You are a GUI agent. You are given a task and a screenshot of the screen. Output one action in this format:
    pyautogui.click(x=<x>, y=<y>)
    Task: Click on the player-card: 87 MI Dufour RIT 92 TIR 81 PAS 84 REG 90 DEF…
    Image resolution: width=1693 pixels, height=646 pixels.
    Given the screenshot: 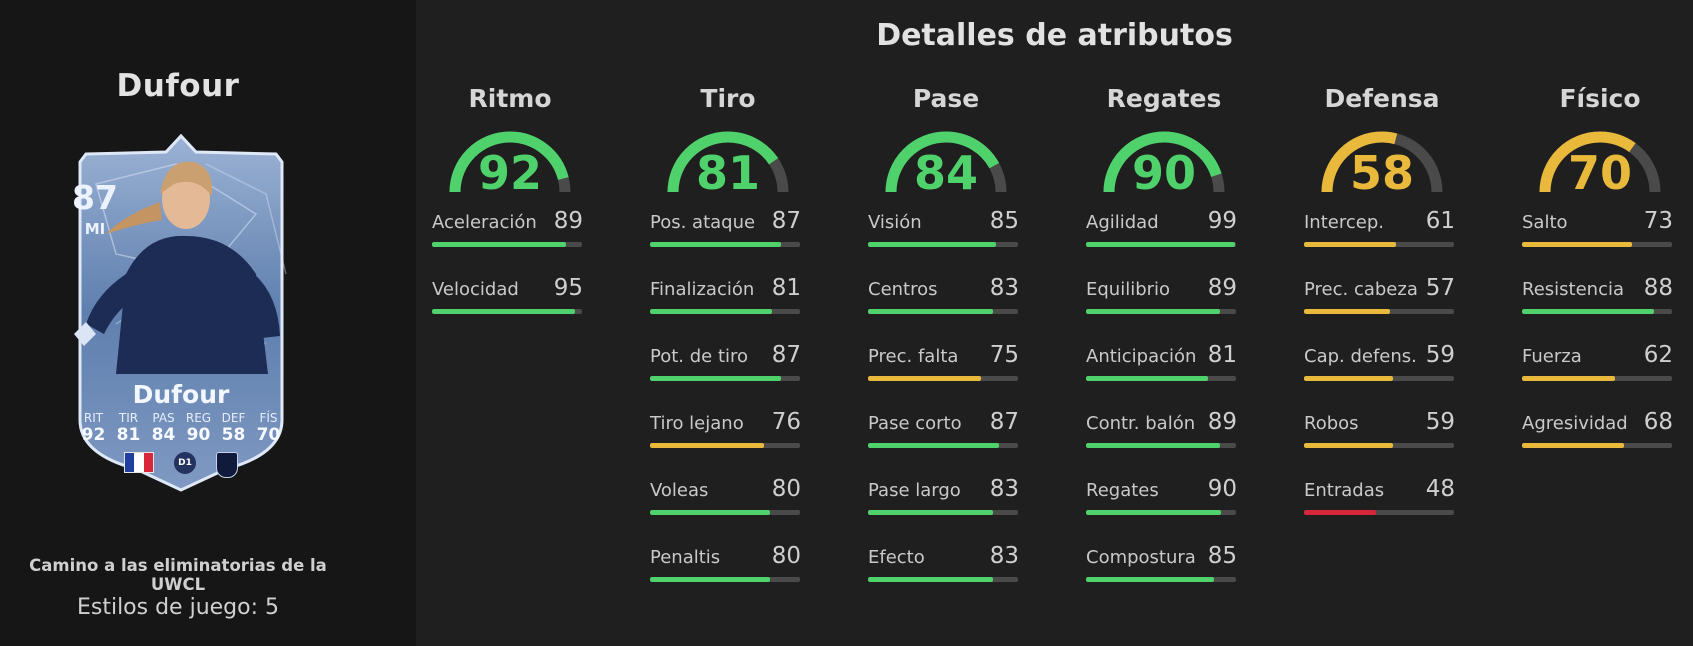 What is the action you would take?
    pyautogui.click(x=181, y=311)
    